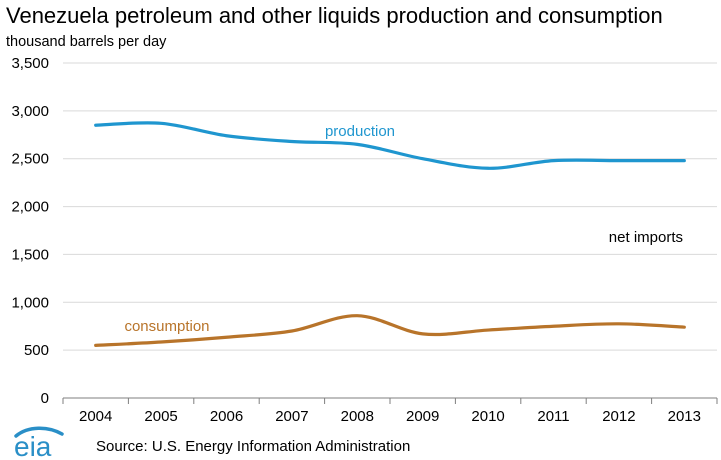 This screenshot has height=460, width=721. Describe the element at coordinates (357, 416) in the screenshot. I see `x-tick-label: 2008` at that location.